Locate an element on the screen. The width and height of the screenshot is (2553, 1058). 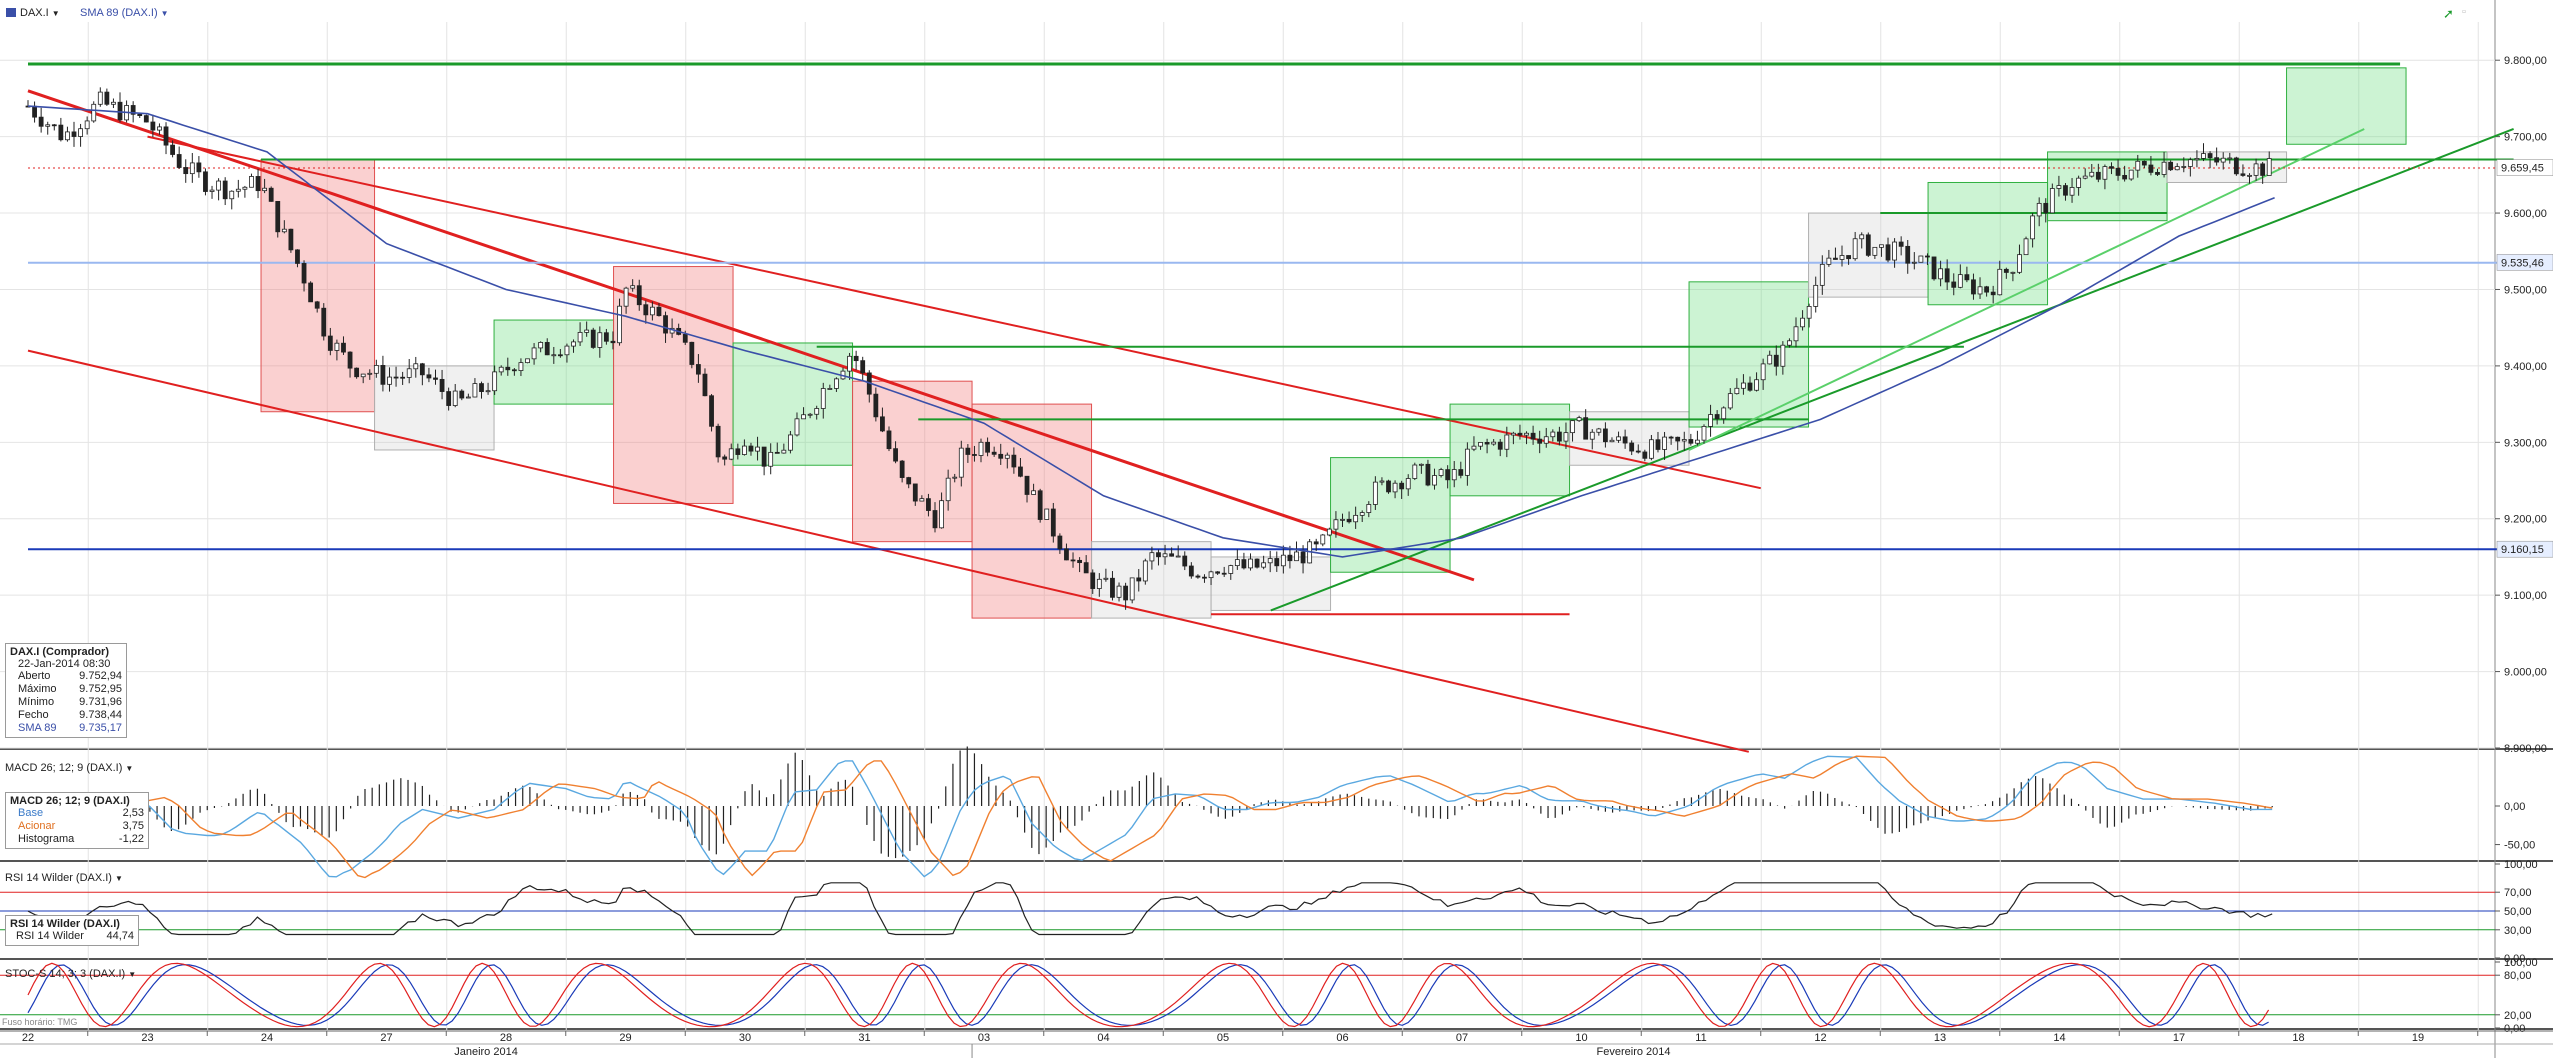
trend-icon: ➚ is located at coordinates (2448, 13).